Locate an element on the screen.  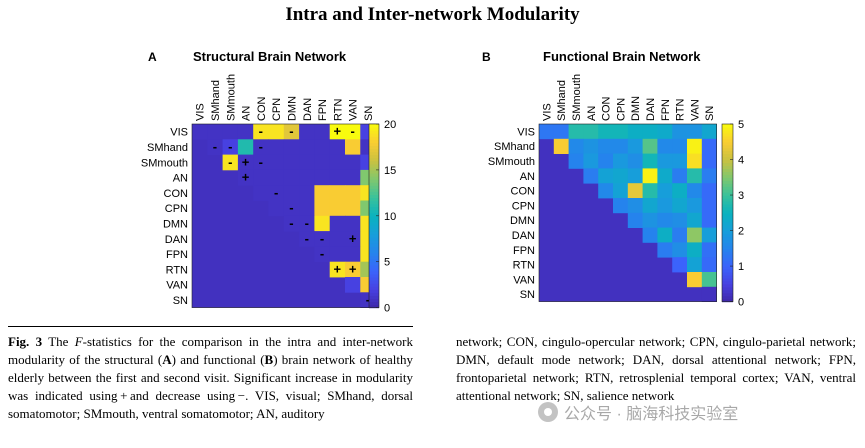
panel-a-row-label: CPN is located at coordinates (176, 209).